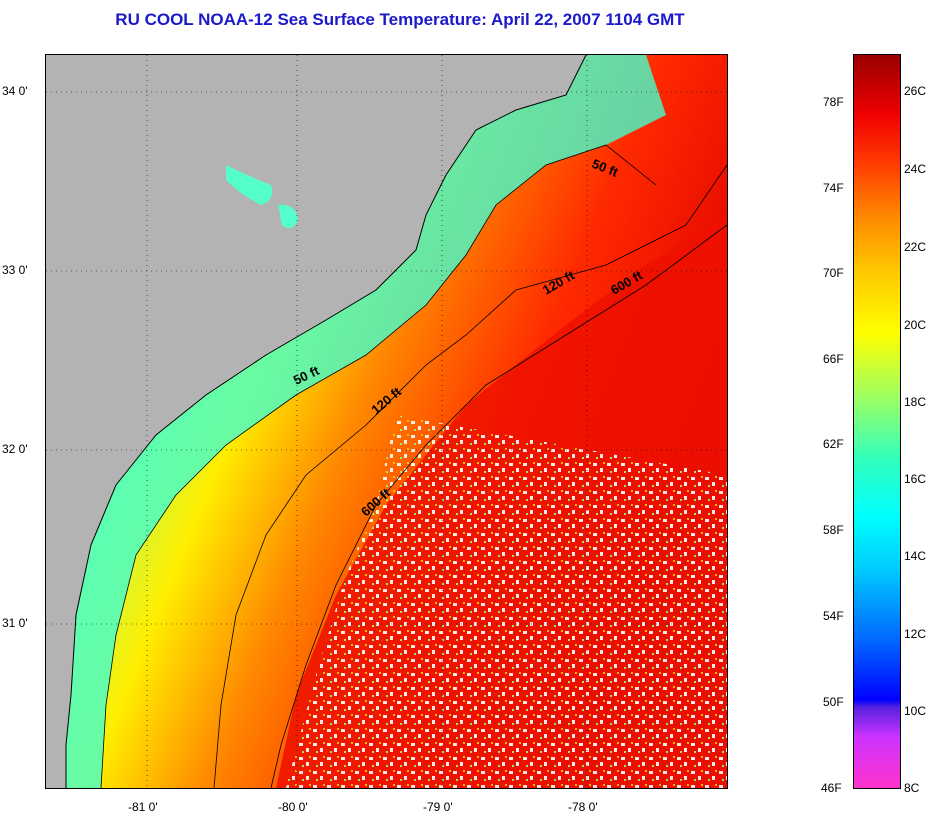 Image resolution: width=928 pixels, height=817 pixels. What do you see at coordinates (833, 359) in the screenshot?
I see `colorbar-label-f: 66F` at bounding box center [833, 359].